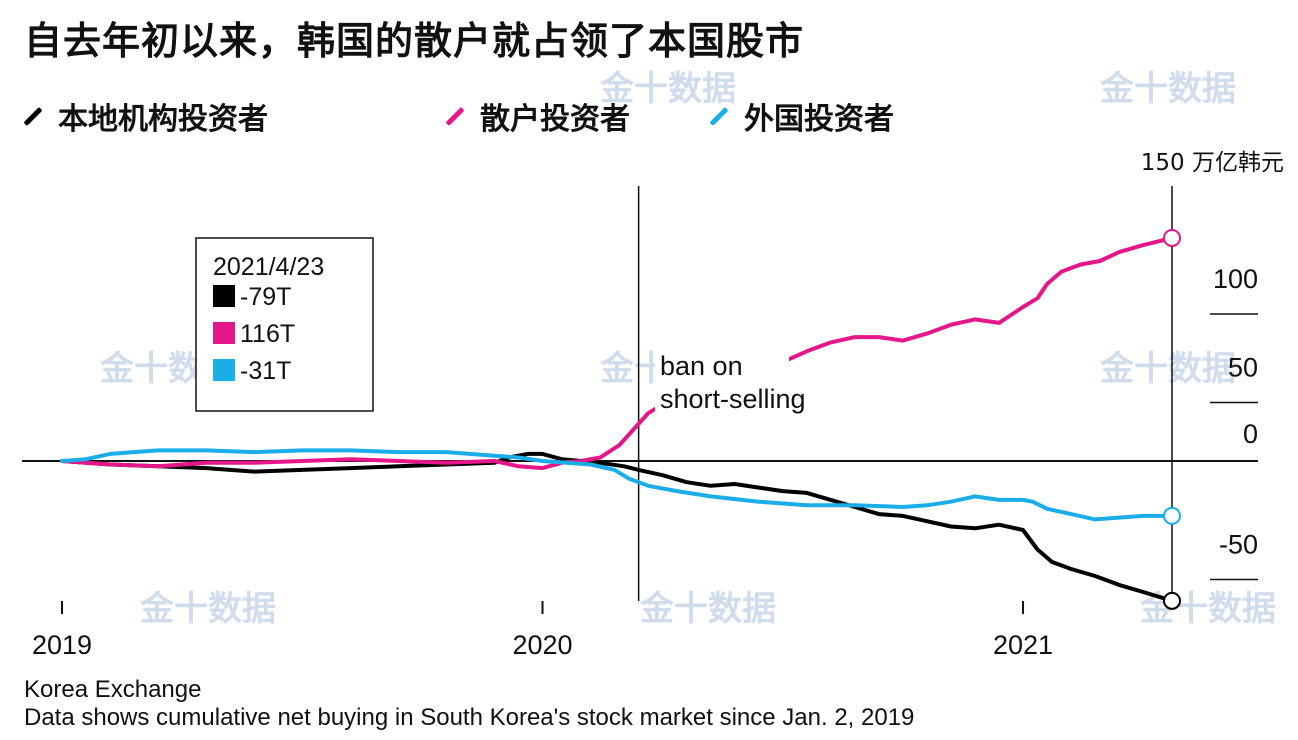 The image size is (1298, 740). Describe the element at coordinates (1172, 515) in the screenshot. I see `end-marker-foreign` at that location.